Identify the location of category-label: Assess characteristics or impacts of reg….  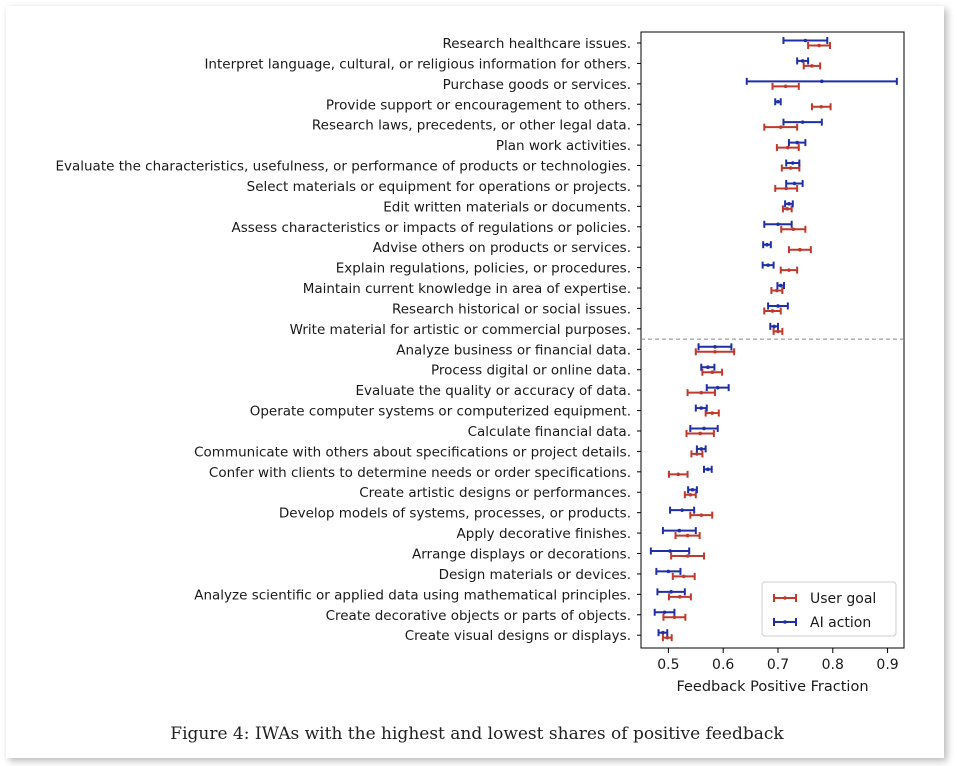
(431, 228).